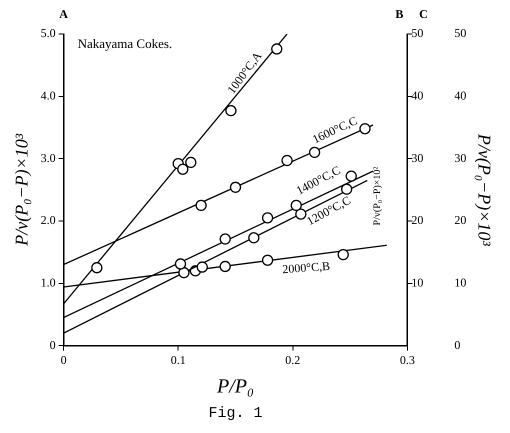  Describe the element at coordinates (457, 345) in the screenshot. I see `y3-tick-label: 0` at that location.